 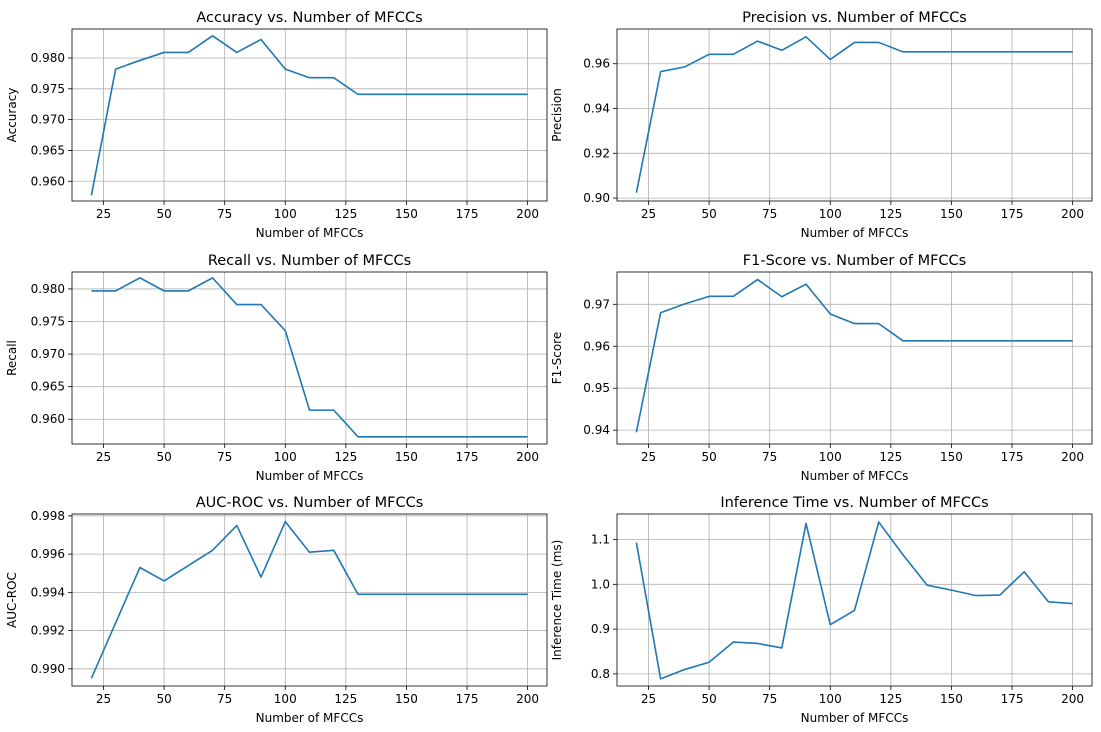 What do you see at coordinates (600, 674) in the screenshot?
I see `y-tick-label: 0.8` at bounding box center [600, 674].